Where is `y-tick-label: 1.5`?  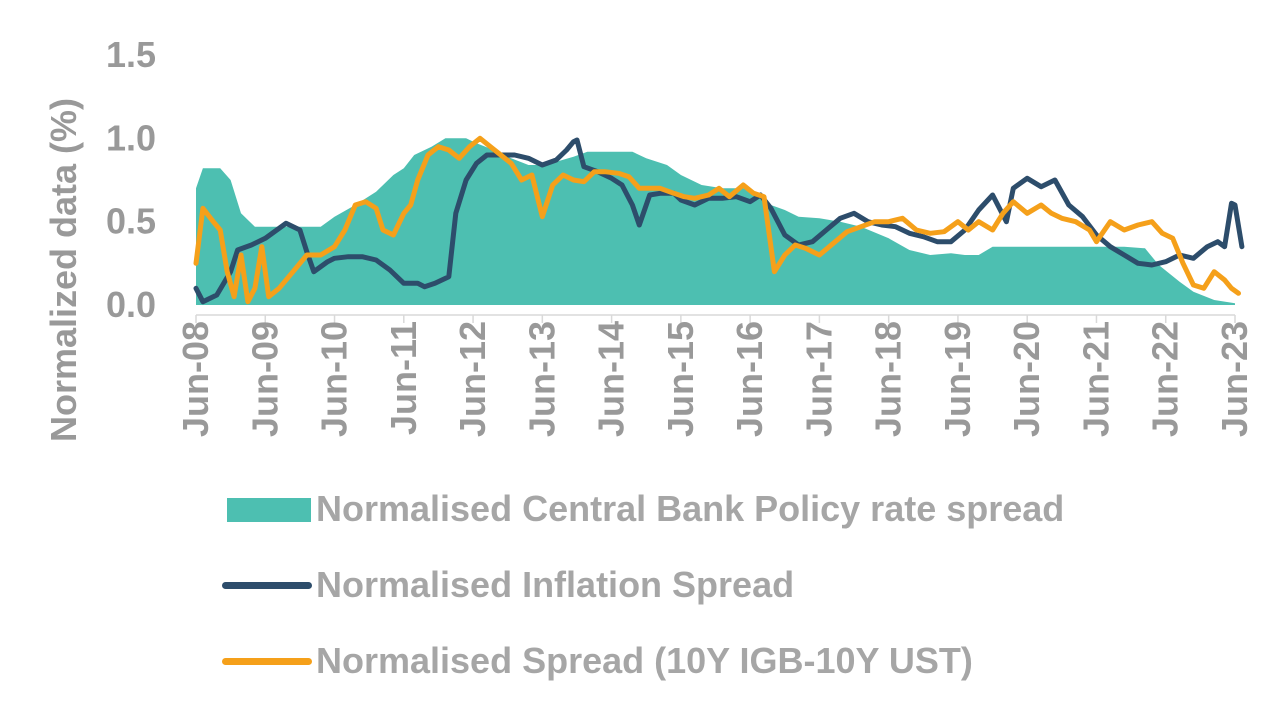 y-tick-label: 1.5 is located at coordinates (131, 54).